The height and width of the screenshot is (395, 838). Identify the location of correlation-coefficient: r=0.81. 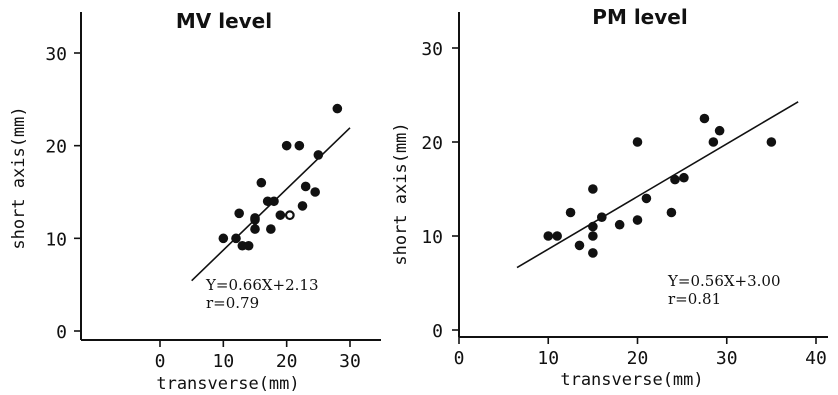
(694, 299).